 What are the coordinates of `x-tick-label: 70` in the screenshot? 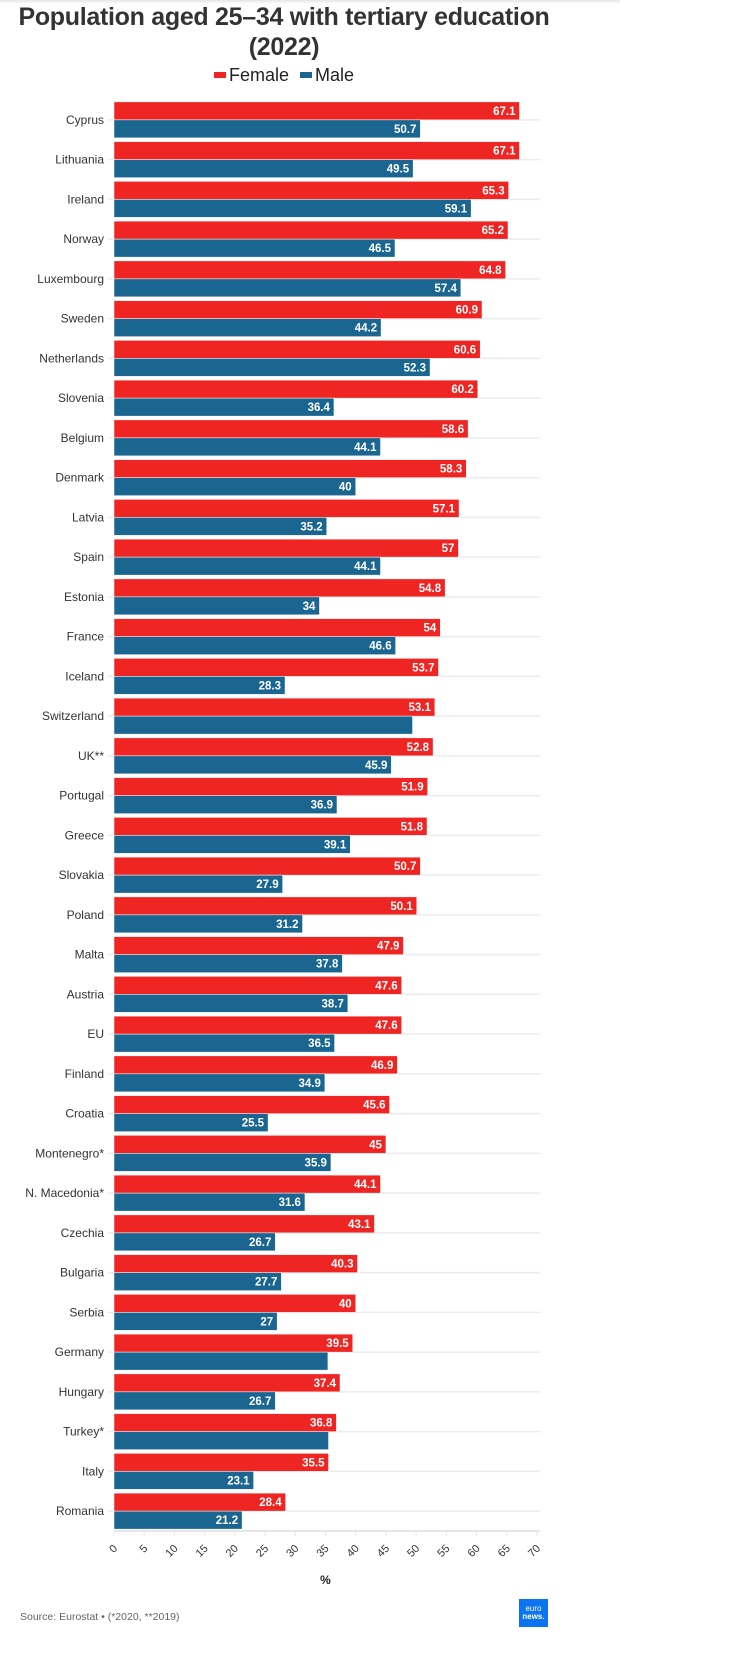 It's located at (534, 1551).